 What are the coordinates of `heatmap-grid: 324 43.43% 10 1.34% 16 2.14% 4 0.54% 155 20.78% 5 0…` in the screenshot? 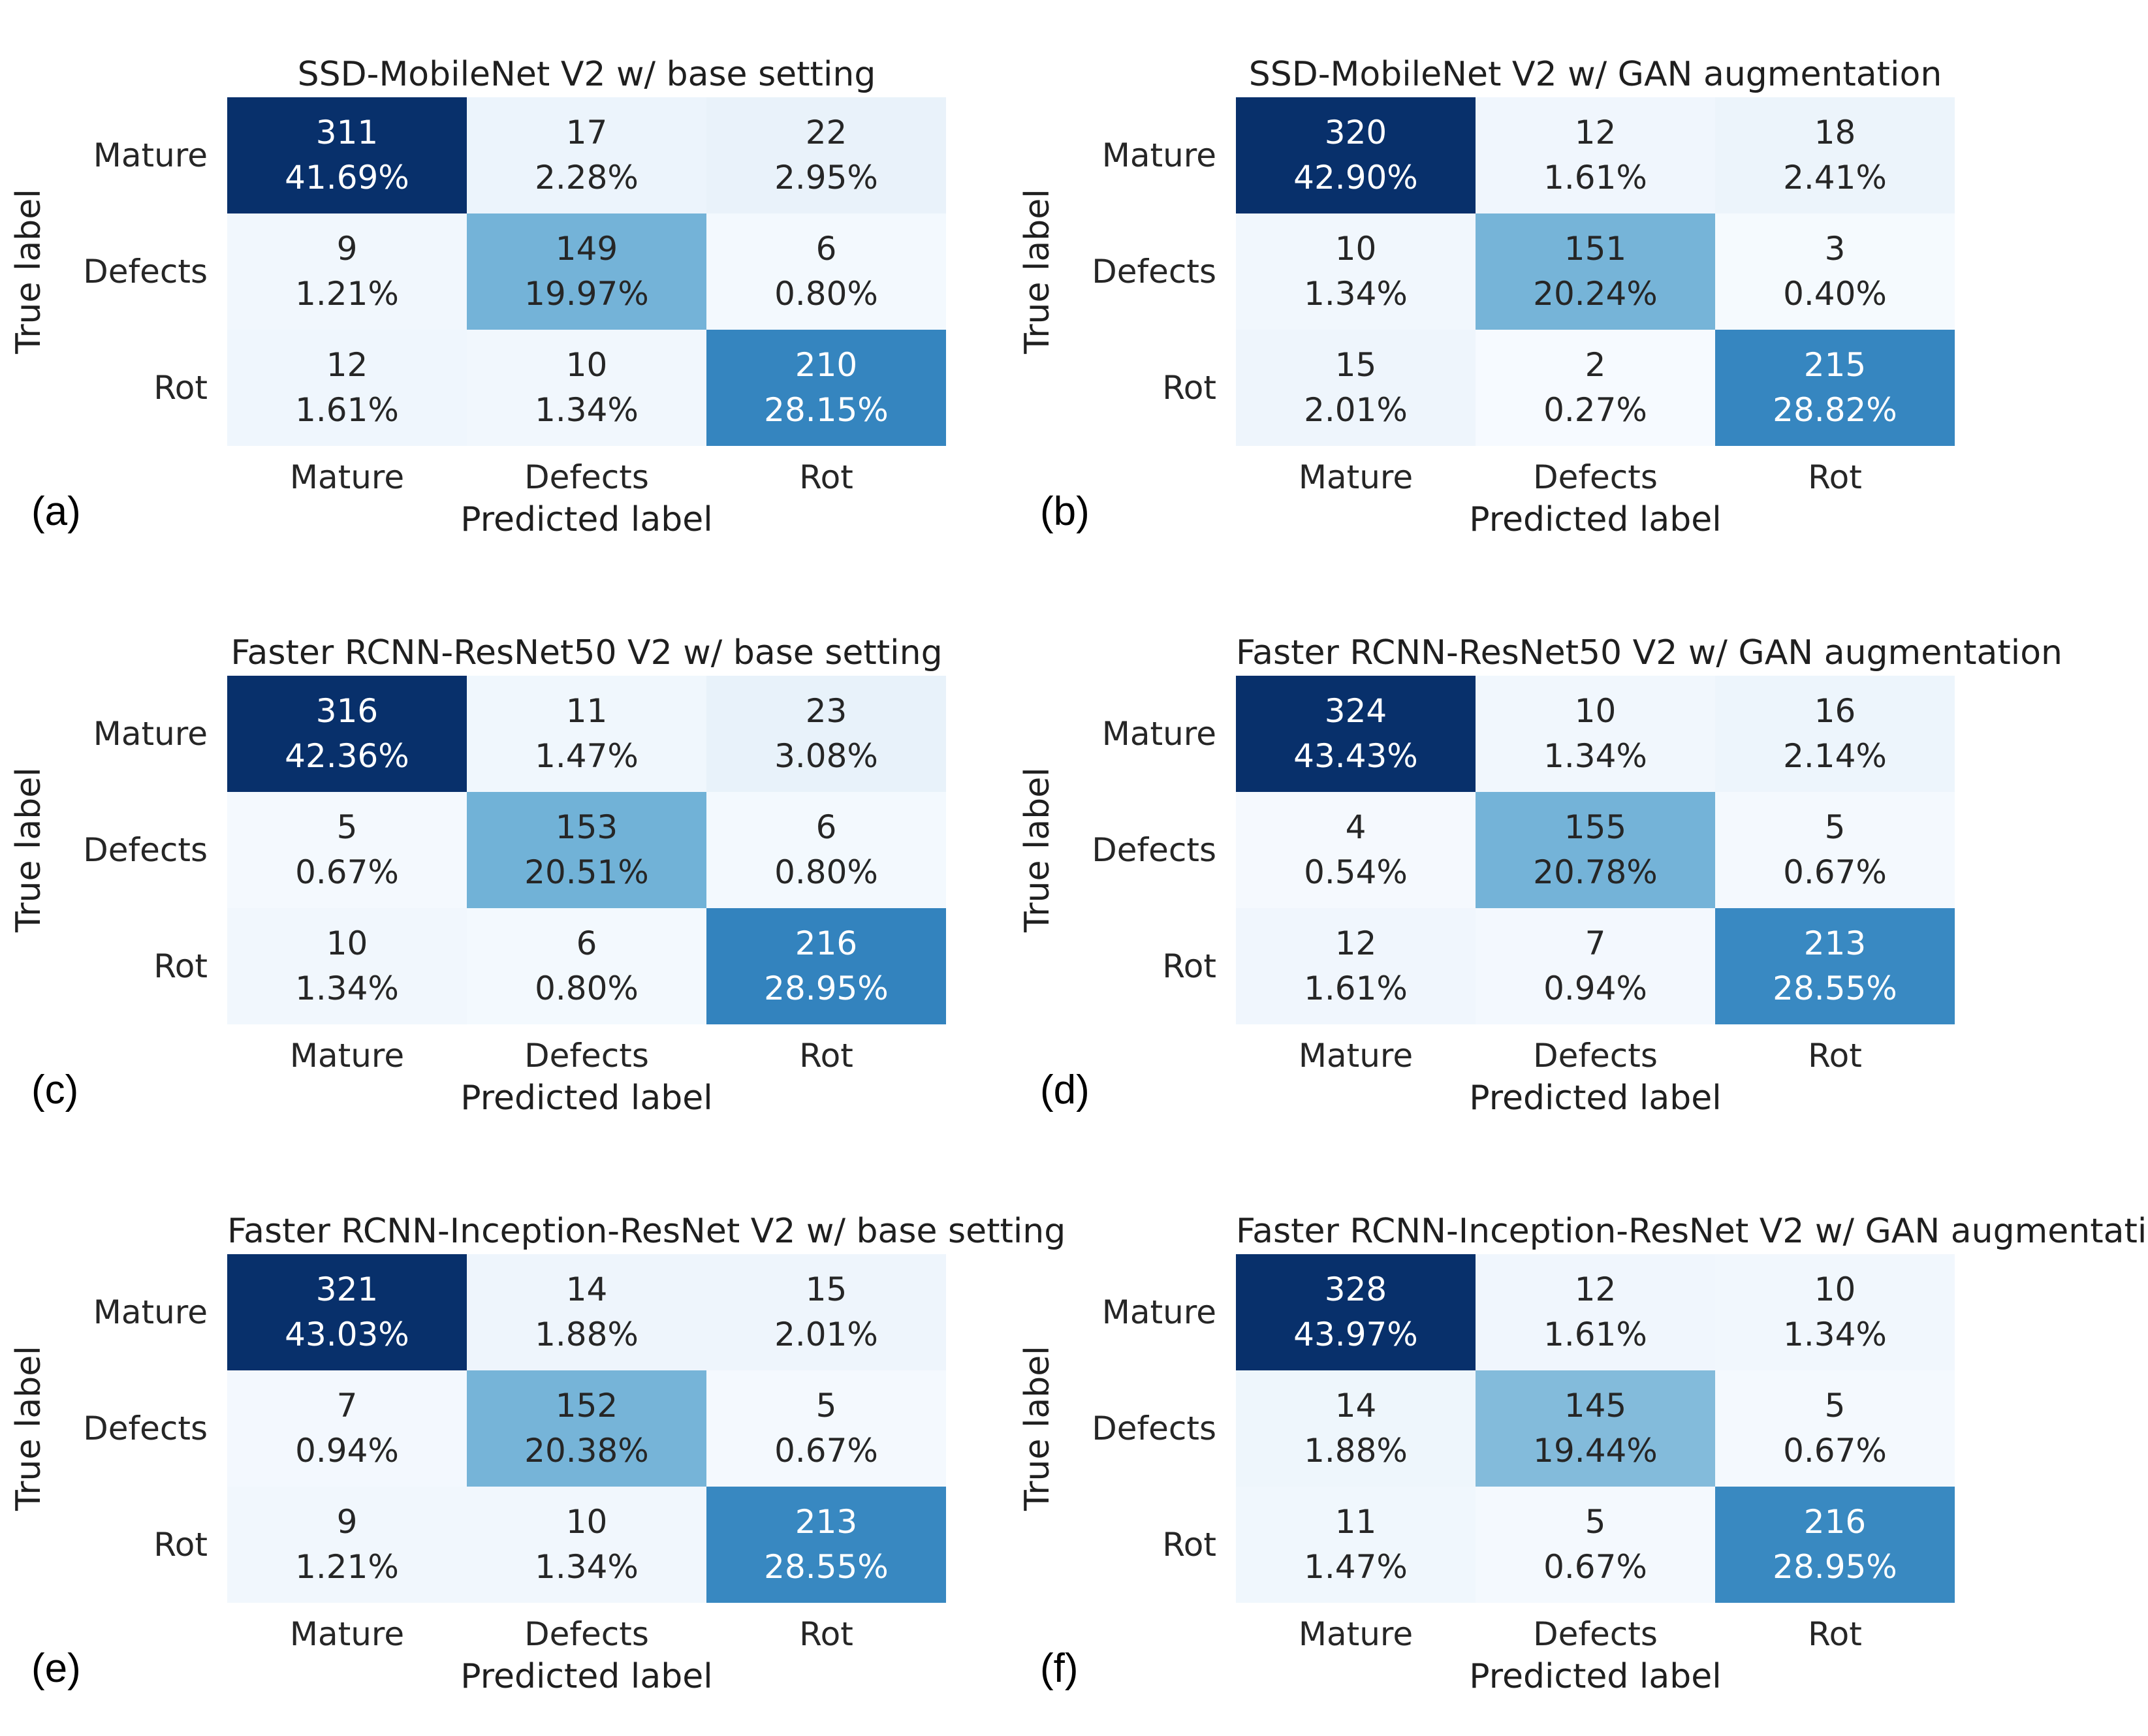 It's located at (1595, 850).